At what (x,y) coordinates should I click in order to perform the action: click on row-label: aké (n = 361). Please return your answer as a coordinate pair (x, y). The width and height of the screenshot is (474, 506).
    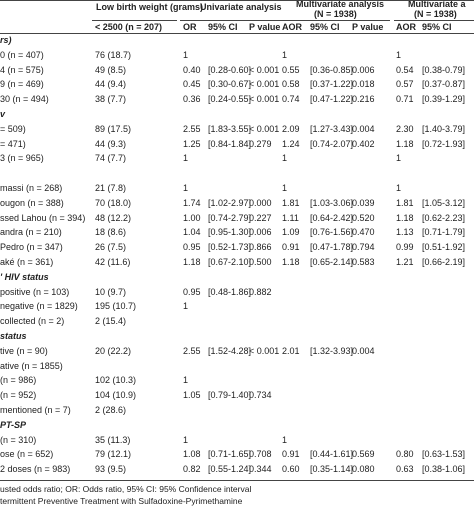
    Looking at the image, I should click on (27, 262).